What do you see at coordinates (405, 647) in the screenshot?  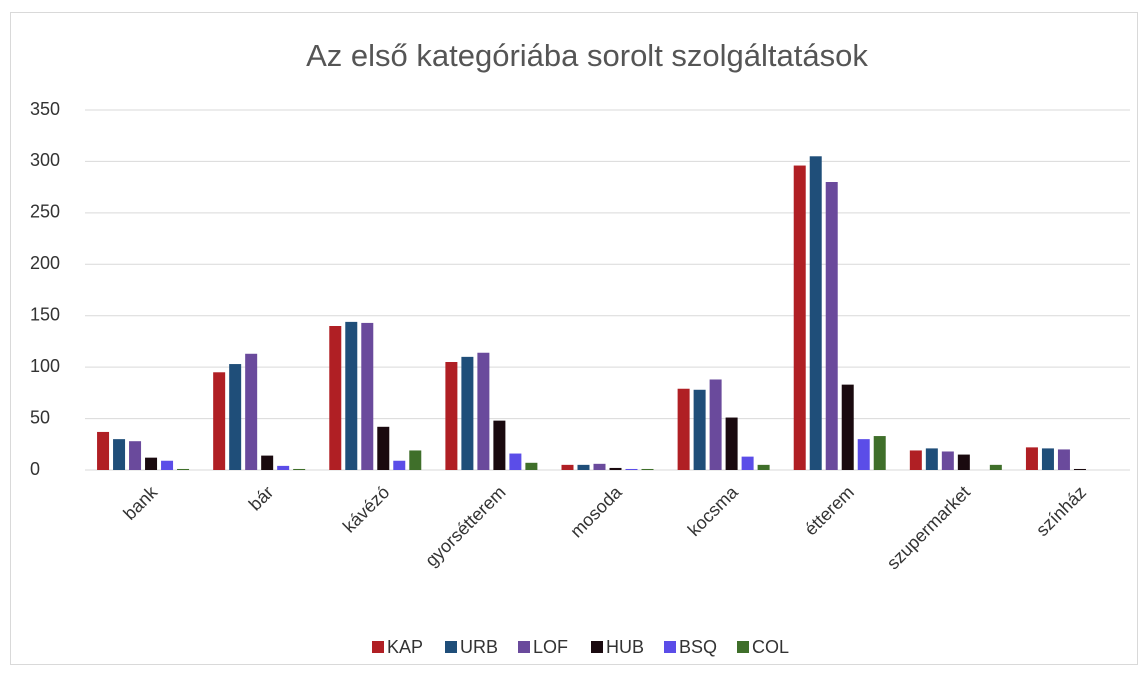 I see `legend-label: KAP` at bounding box center [405, 647].